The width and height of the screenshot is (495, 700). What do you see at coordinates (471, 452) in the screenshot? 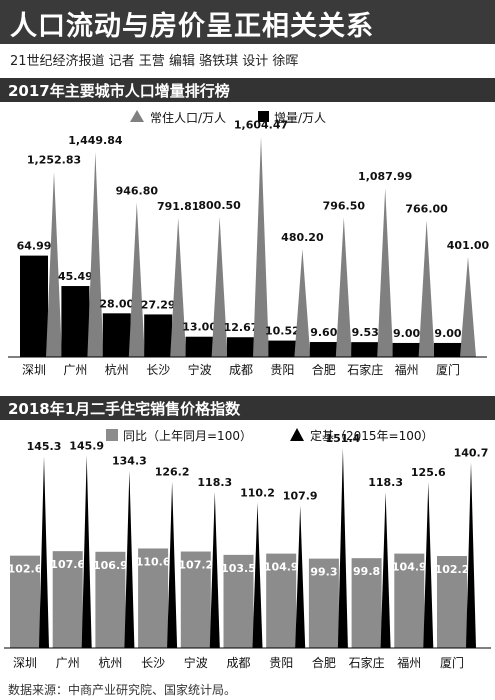
I see `fixed-base-label: 140.7` at bounding box center [471, 452].